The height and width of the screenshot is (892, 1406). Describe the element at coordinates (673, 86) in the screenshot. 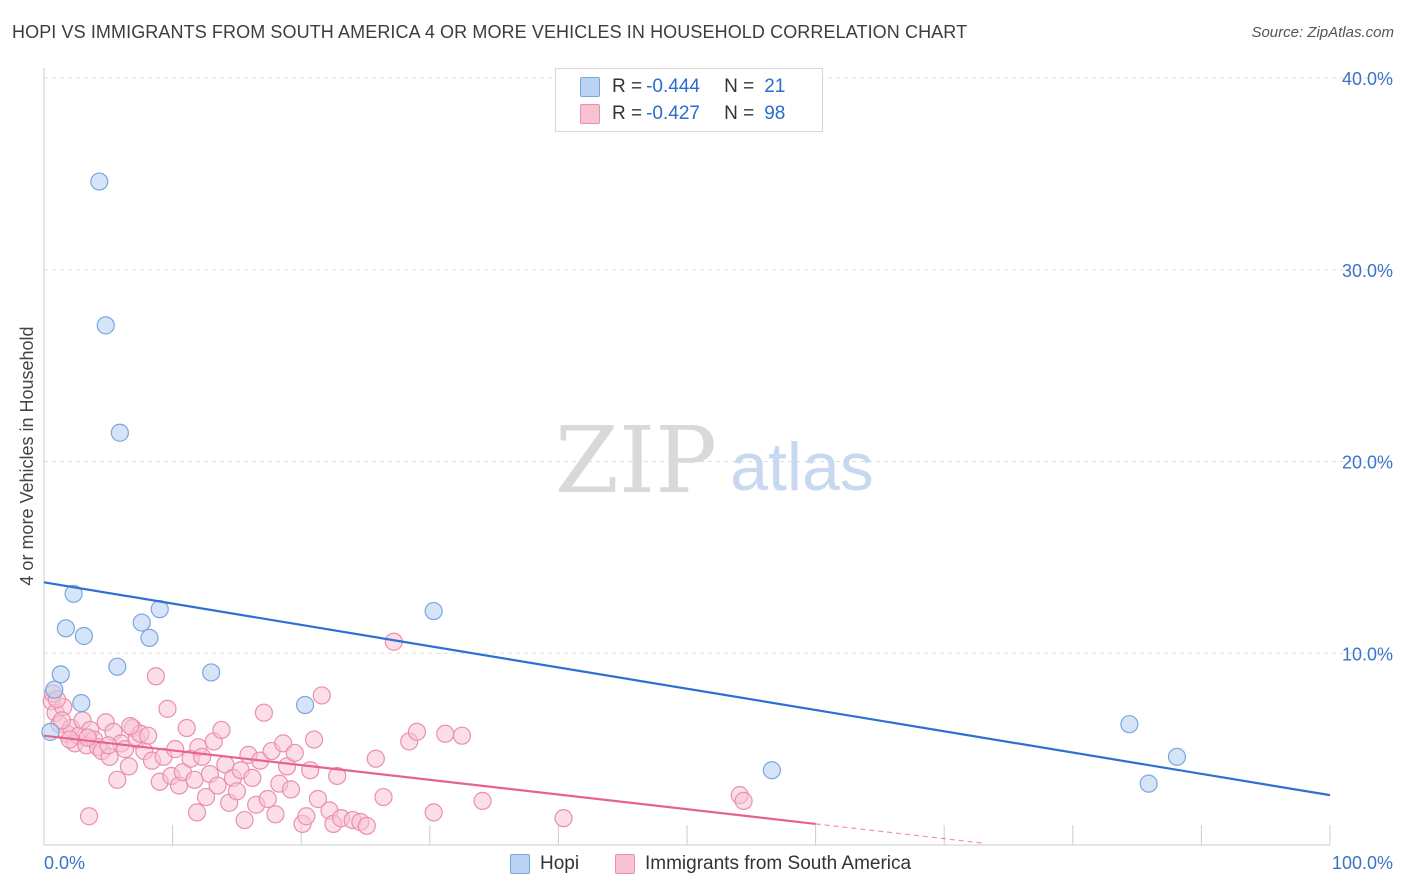

I see `hopi-r-value: -0.444` at that location.